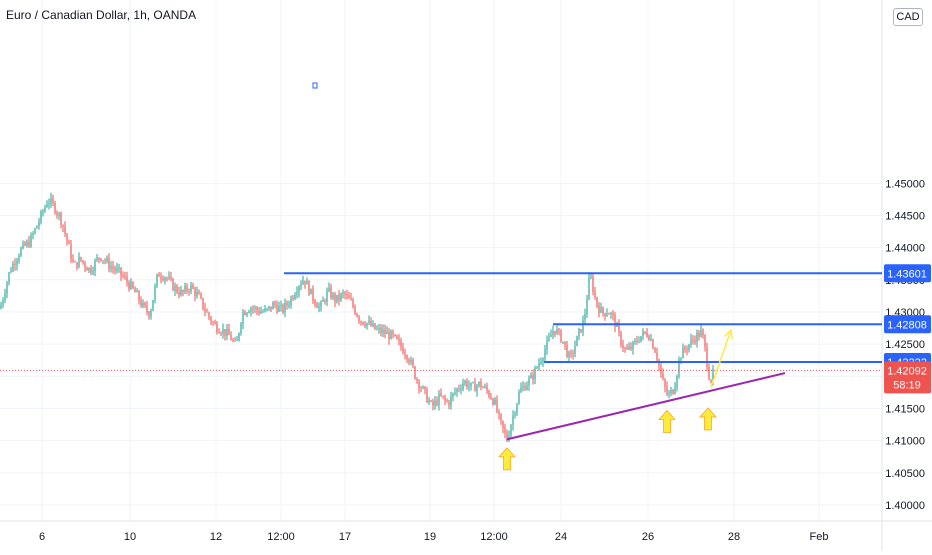 This screenshot has height=555, width=932. What do you see at coordinates (819, 537) in the screenshot?
I see `x-tick-label: Feb` at bounding box center [819, 537].